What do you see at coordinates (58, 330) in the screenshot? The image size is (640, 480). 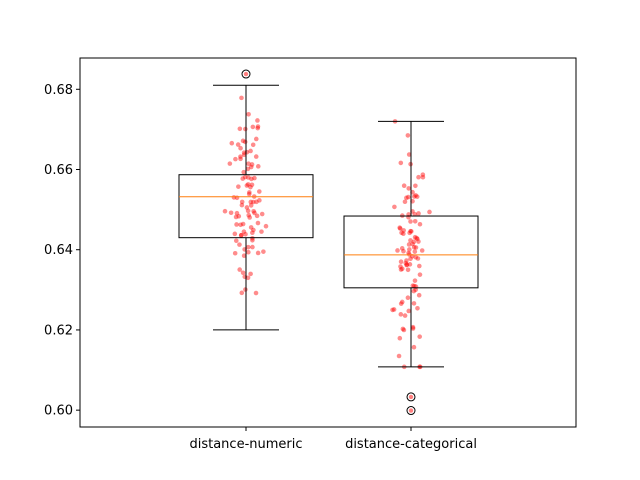 I see `y-tick-label: 0.62` at bounding box center [58, 330].